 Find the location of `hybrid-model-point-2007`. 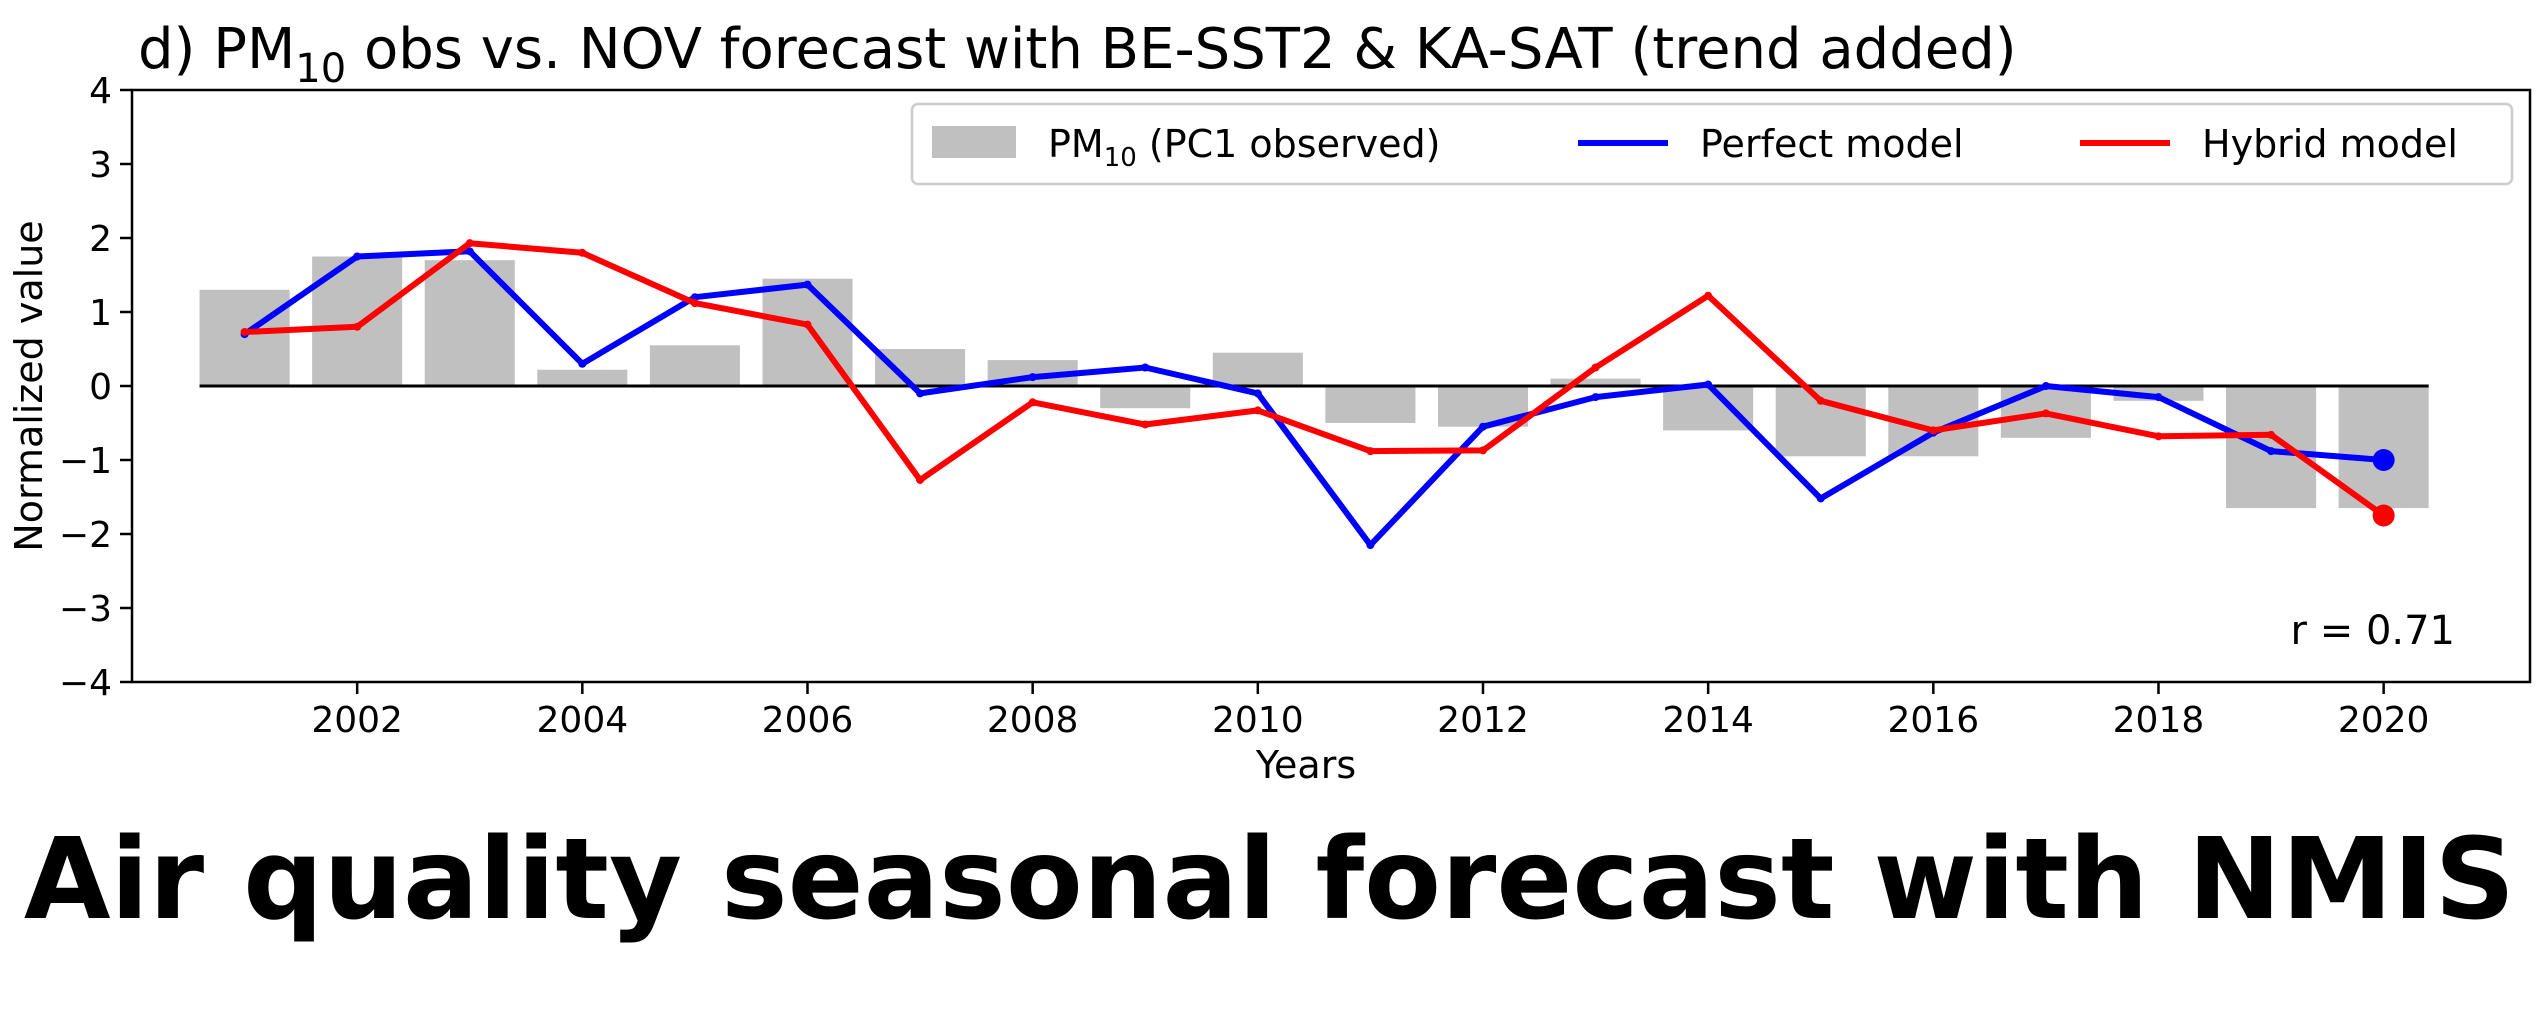

hybrid-model-point-2007 is located at coordinates (920, 479).